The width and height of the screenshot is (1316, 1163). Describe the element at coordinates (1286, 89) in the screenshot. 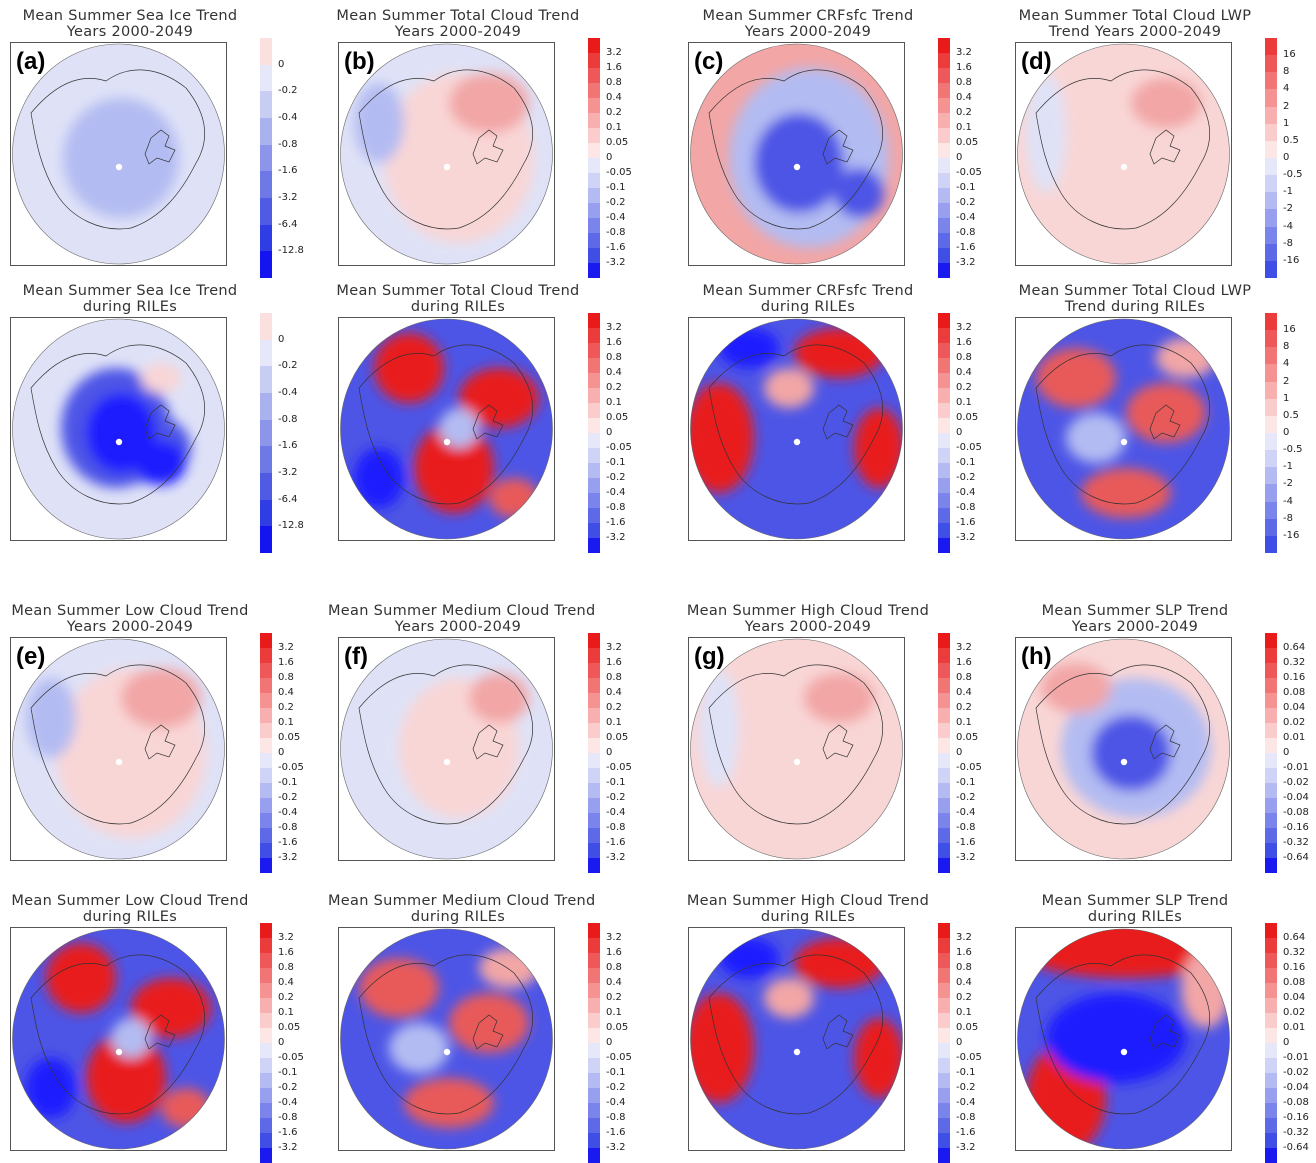

I see `colorbar-tick-label: 4` at that location.